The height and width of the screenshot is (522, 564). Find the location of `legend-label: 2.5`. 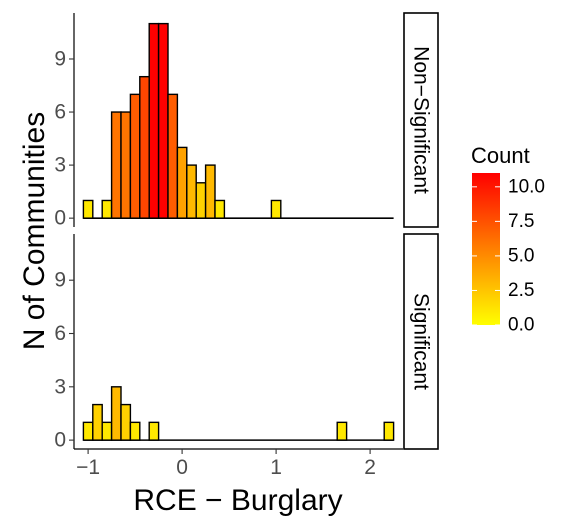

legend-label: 2.5 is located at coordinates (521, 290).